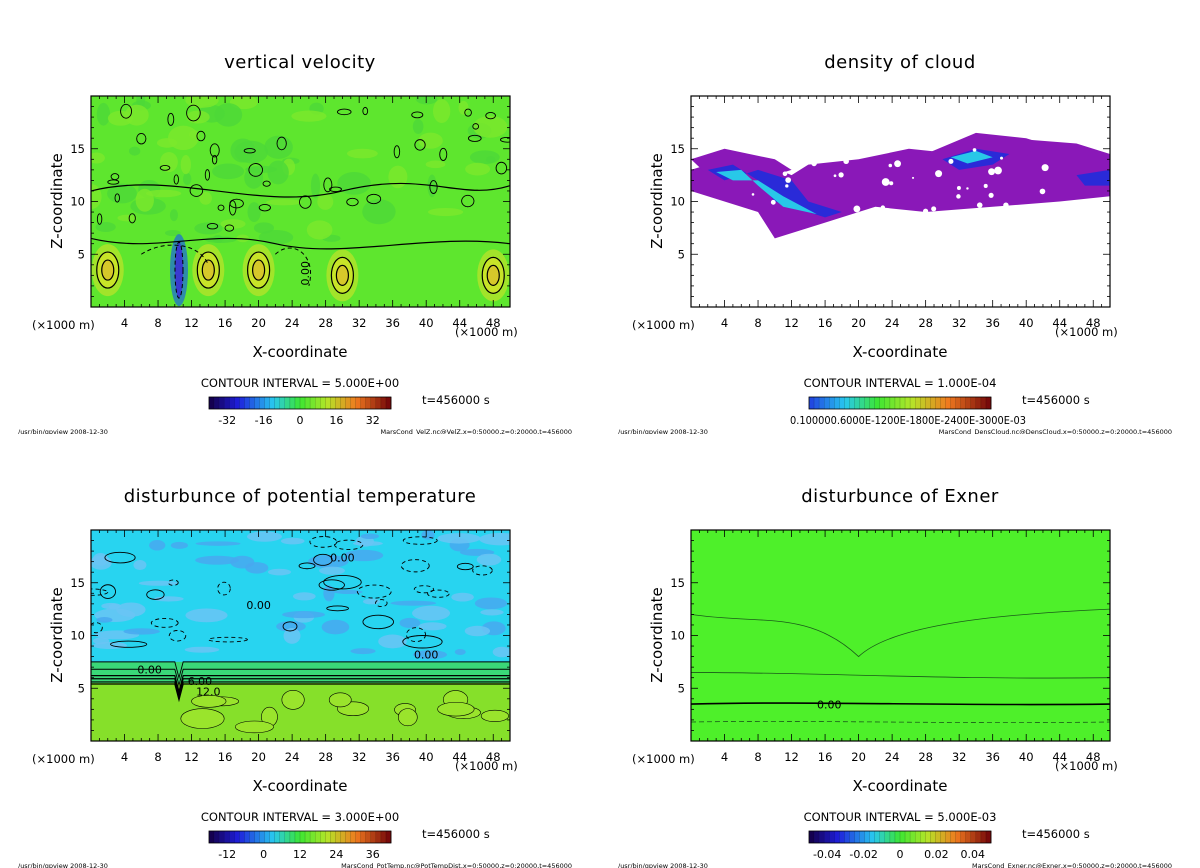 The image size is (1200, 868). I want to click on y-tick-label: 5, so click(81, 688).